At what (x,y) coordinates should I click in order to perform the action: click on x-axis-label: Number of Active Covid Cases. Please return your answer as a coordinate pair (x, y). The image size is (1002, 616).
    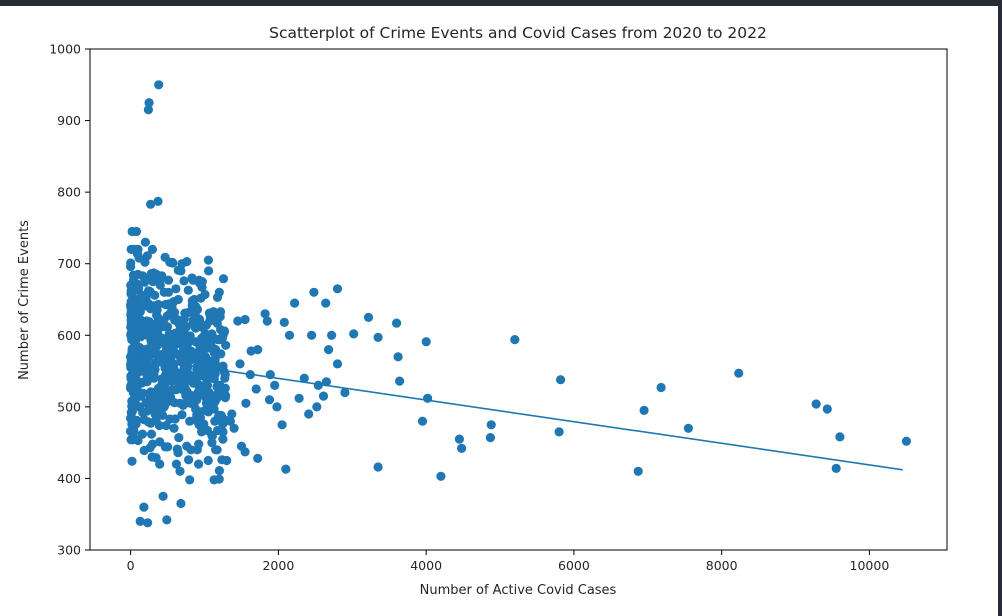
    Looking at the image, I should click on (518, 590).